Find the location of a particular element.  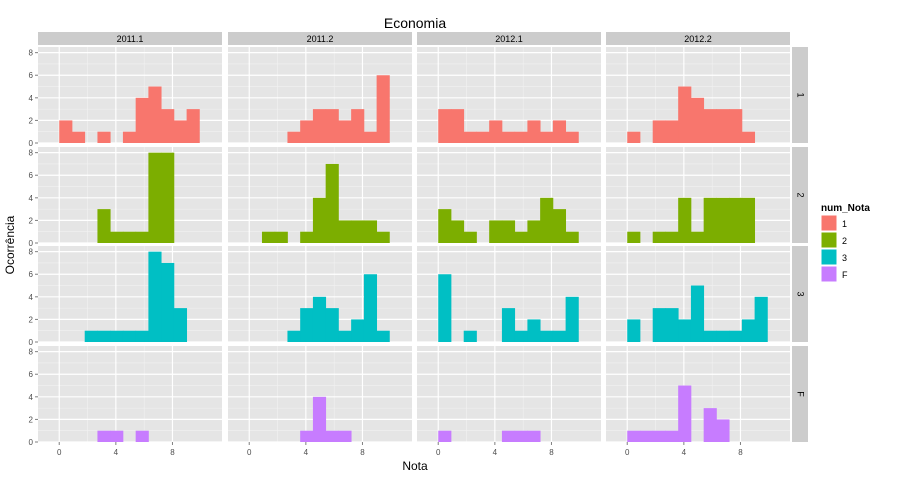

y-tick-label: 6 is located at coordinates (31, 274).